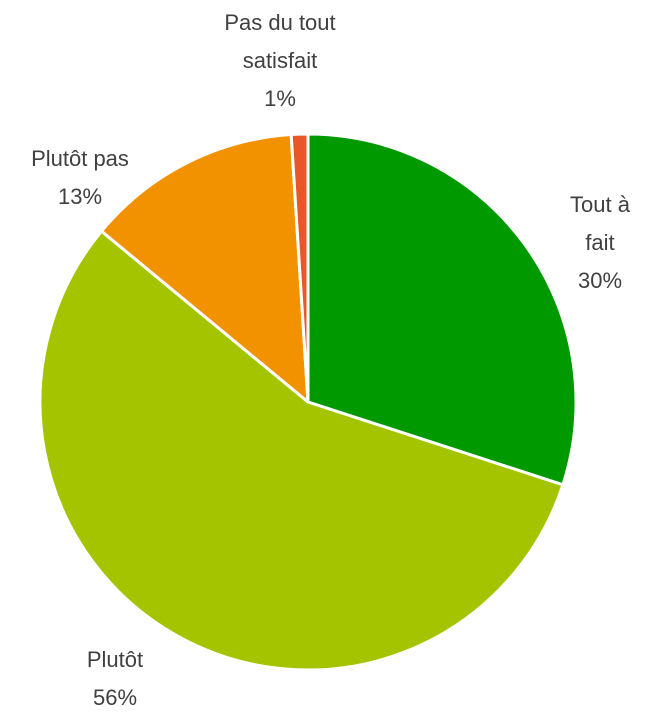 The height and width of the screenshot is (717, 671). Describe the element at coordinates (280, 98) in the screenshot. I see `value-label: 1%` at that location.